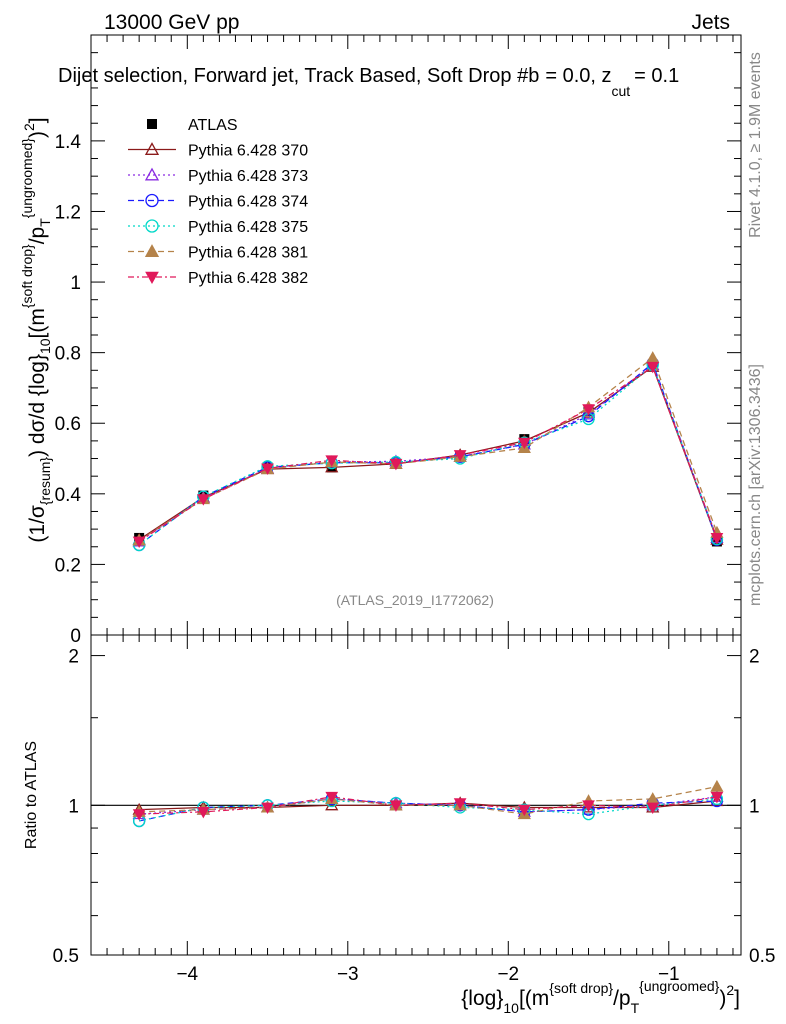 The width and height of the screenshot is (786, 1024). Describe the element at coordinates (754, 806) in the screenshot. I see `ratio-y-tick-label-right: 1` at that location.